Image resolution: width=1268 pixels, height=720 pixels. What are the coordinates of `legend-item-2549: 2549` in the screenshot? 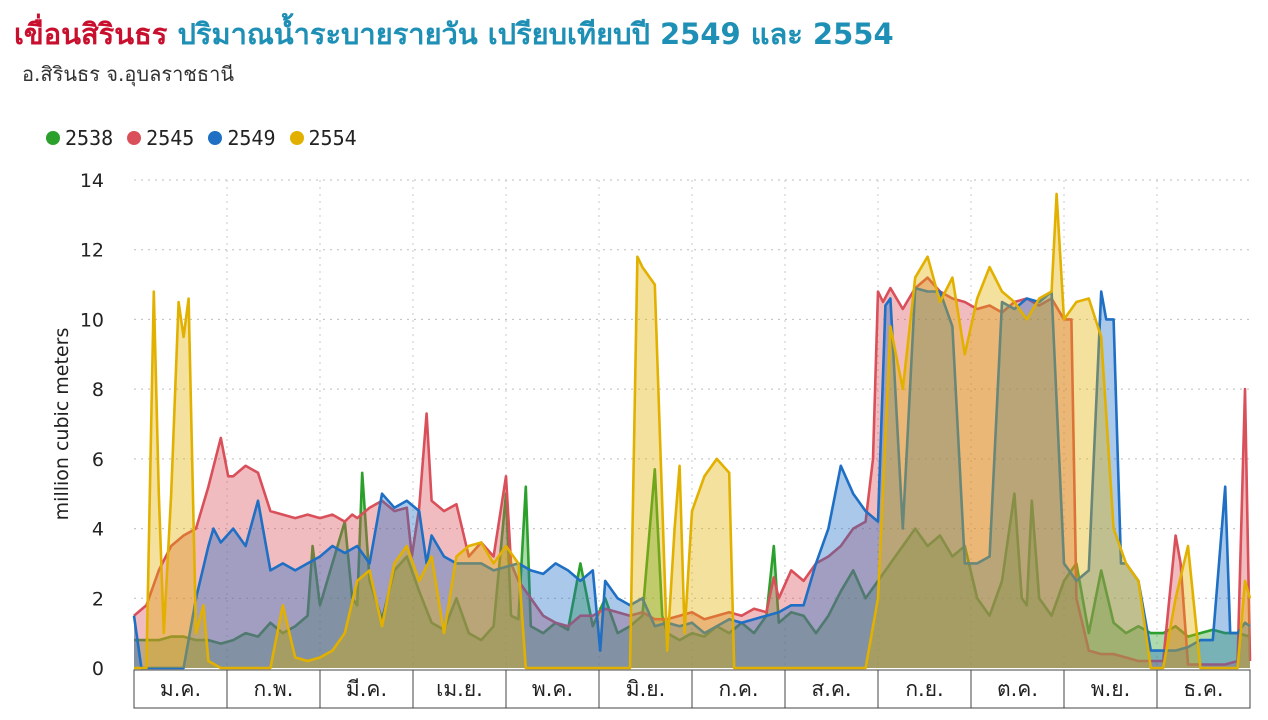 It's located at (242, 138).